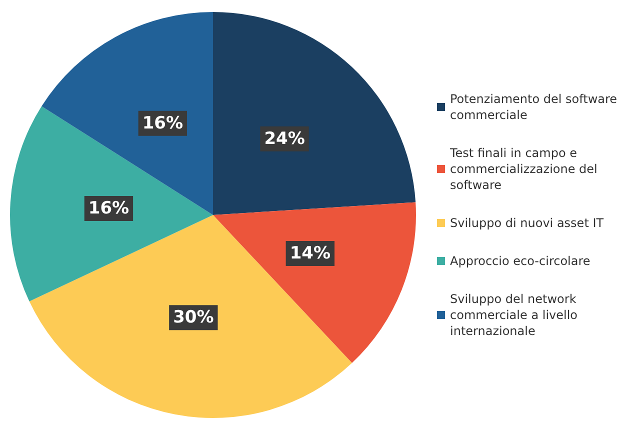 The image size is (644, 430). I want to click on legend-label: Approccio eco-circolare, so click(520, 261).